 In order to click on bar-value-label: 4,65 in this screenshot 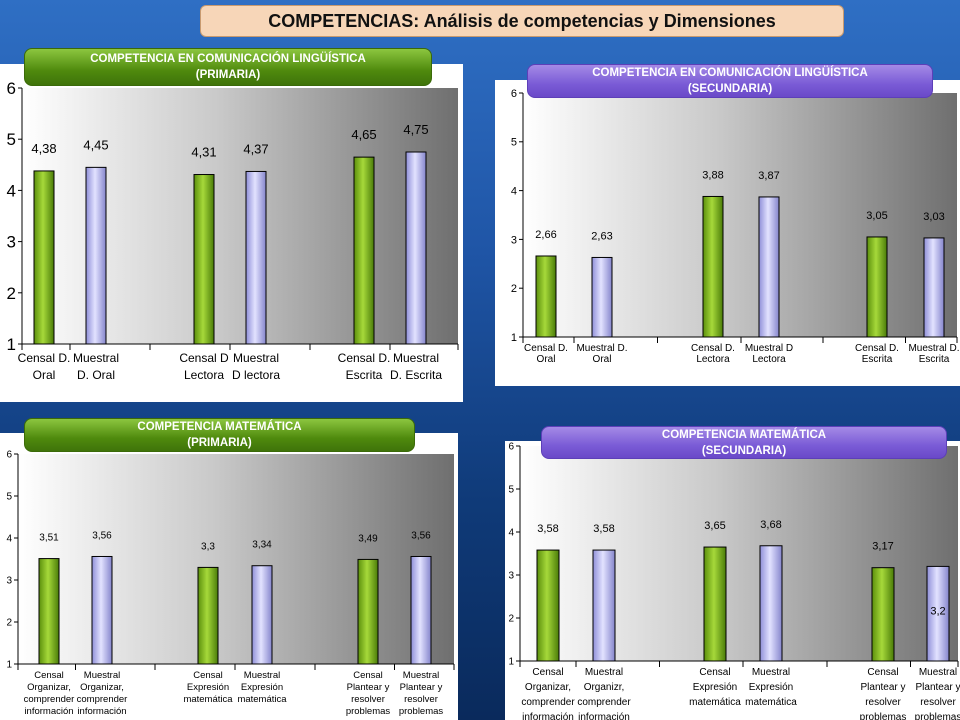, I will do `click(363, 134)`.